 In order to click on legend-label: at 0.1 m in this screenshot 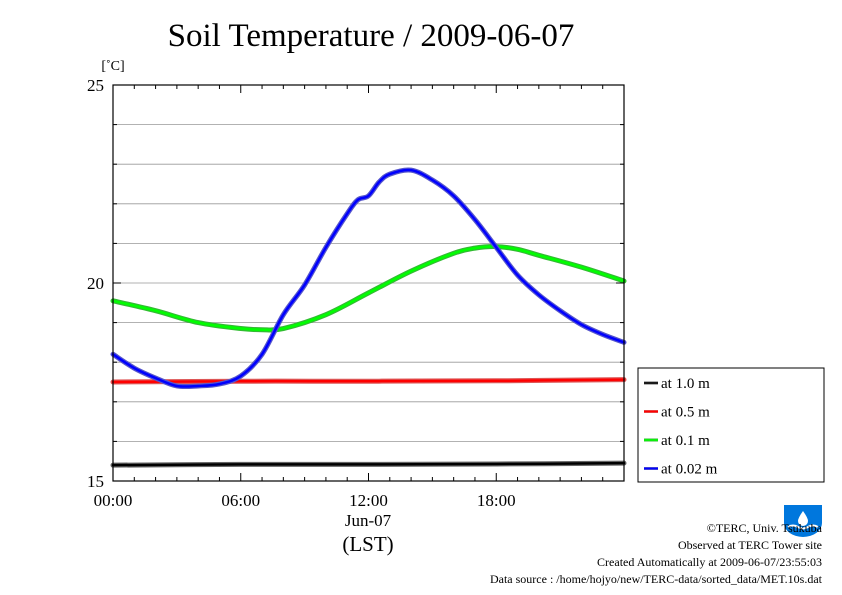, I will do `click(685, 441)`.